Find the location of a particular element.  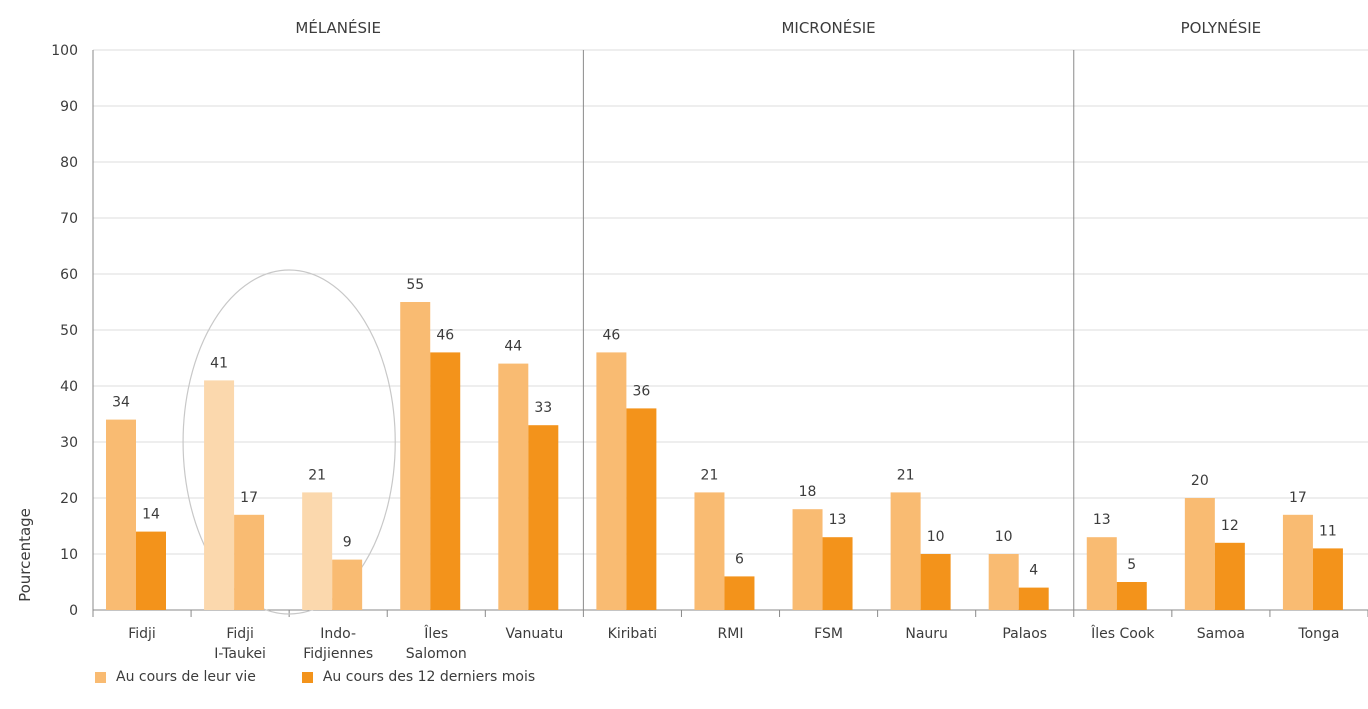

y-tick-label: 20 is located at coordinates (69, 499).